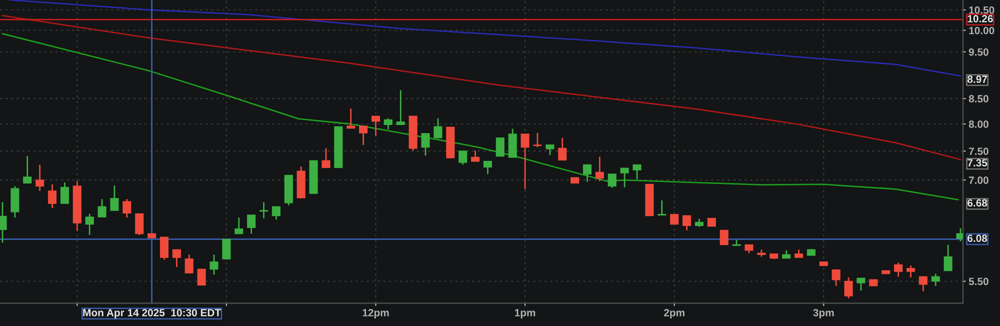 This screenshot has height=326, width=1000. I want to click on ref-line-label: 6.08, so click(978, 238).